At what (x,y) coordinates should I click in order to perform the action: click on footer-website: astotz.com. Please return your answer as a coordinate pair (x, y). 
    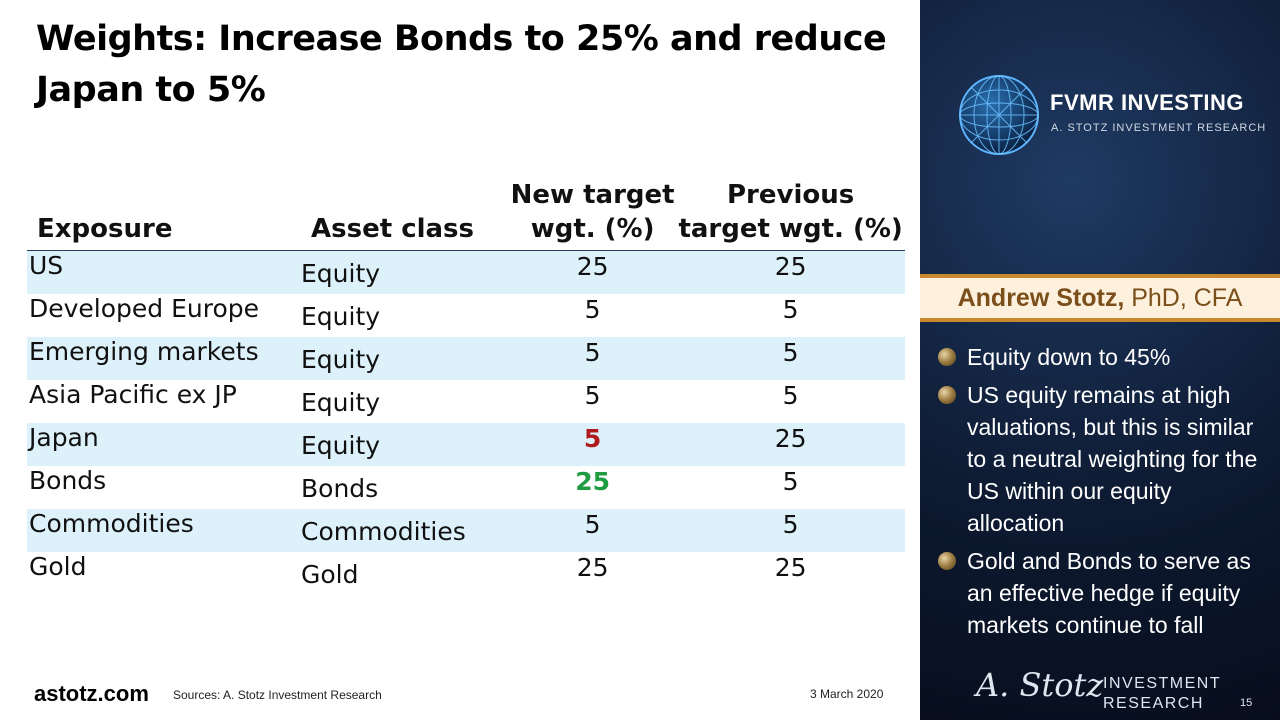
    Looking at the image, I should click on (91, 693).